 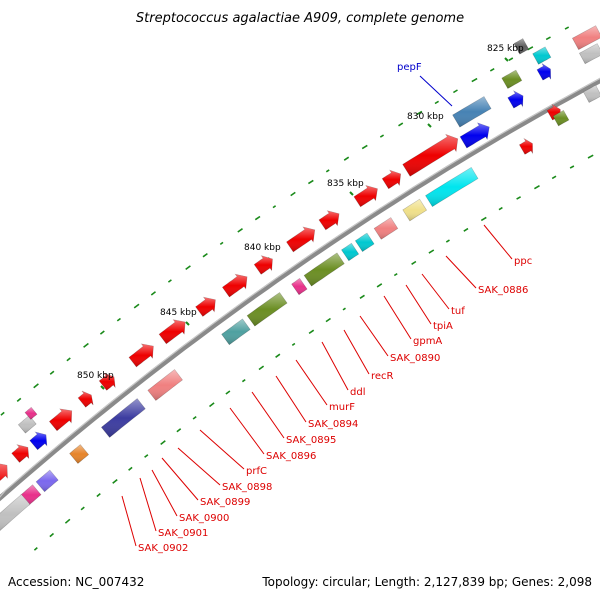 I want to click on gene-label-sak-0896: SAK_0896, so click(x=291, y=456).